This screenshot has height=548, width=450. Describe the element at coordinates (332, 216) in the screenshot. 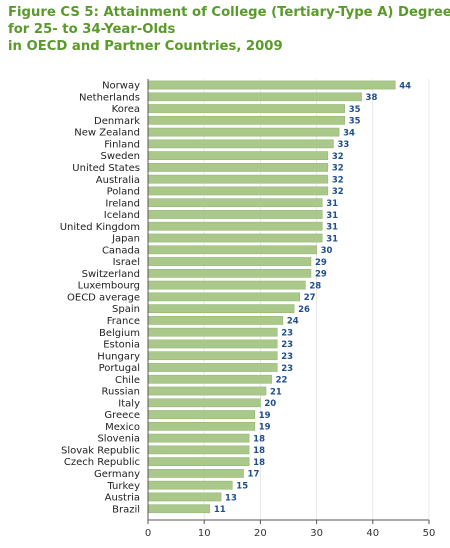

I see `value-label-11: 31` at that location.